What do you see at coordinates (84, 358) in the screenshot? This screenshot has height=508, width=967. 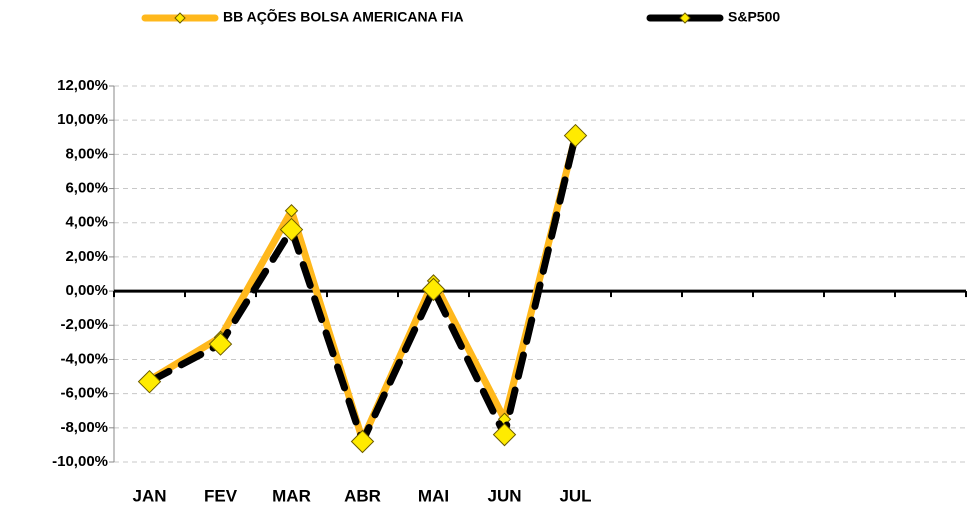 I see `y-tick-label: -4,00%` at bounding box center [84, 358].